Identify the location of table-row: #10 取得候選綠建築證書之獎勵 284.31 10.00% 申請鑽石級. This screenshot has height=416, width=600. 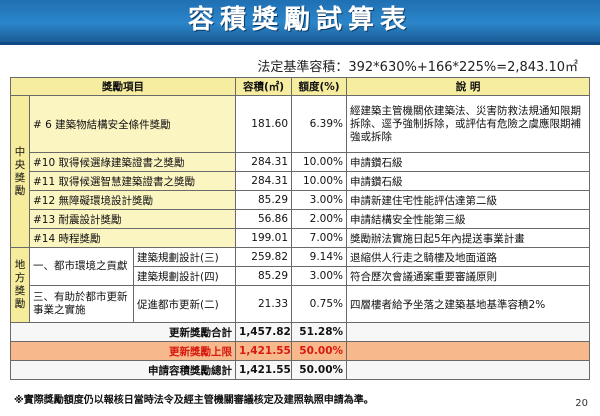
(301, 162).